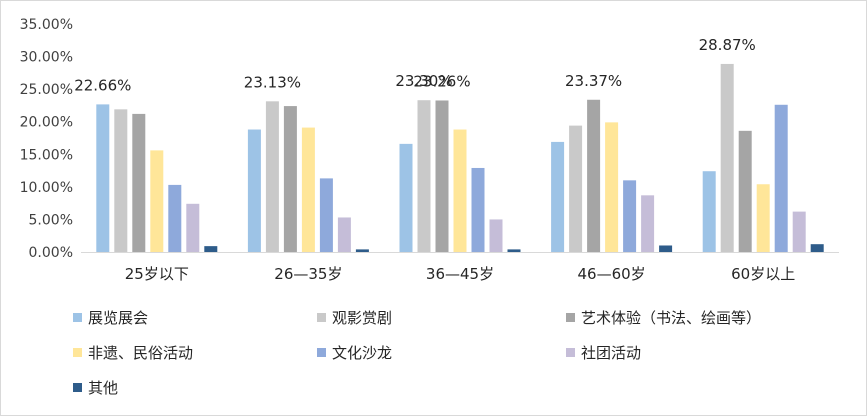 This screenshot has width=867, height=417. Describe the element at coordinates (611, 353) in the screenshot. I see `legend-label: 社团活动` at that location.